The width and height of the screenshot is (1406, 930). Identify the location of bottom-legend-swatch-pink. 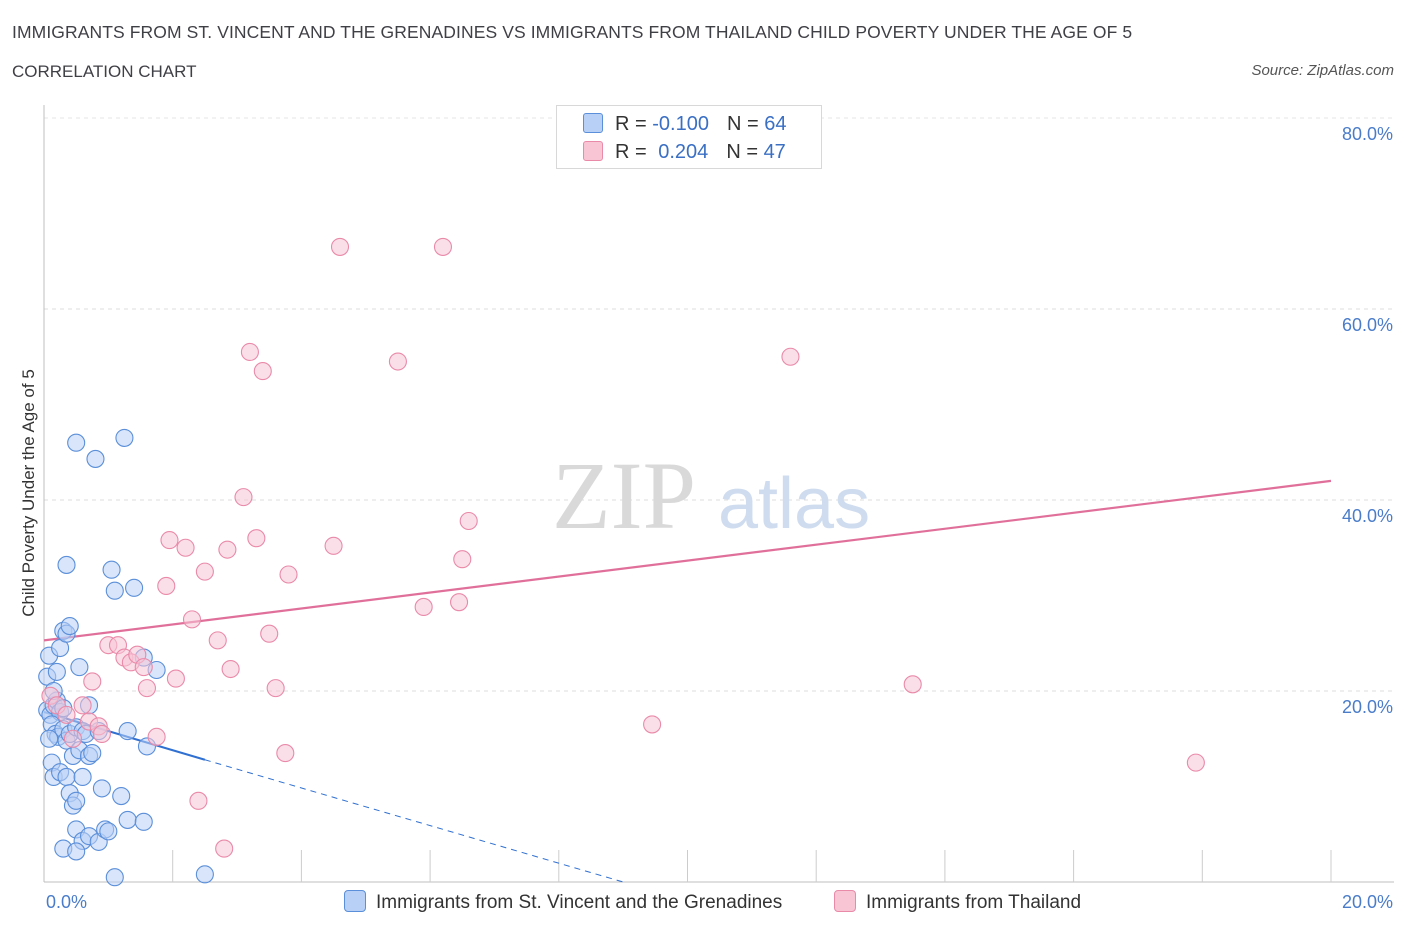
(845, 901).